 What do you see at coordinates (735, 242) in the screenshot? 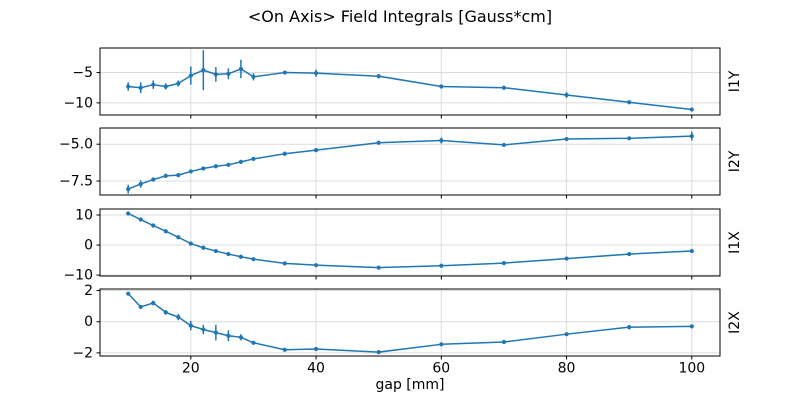
I see `axis-label-I1X: I1X` at bounding box center [735, 242].